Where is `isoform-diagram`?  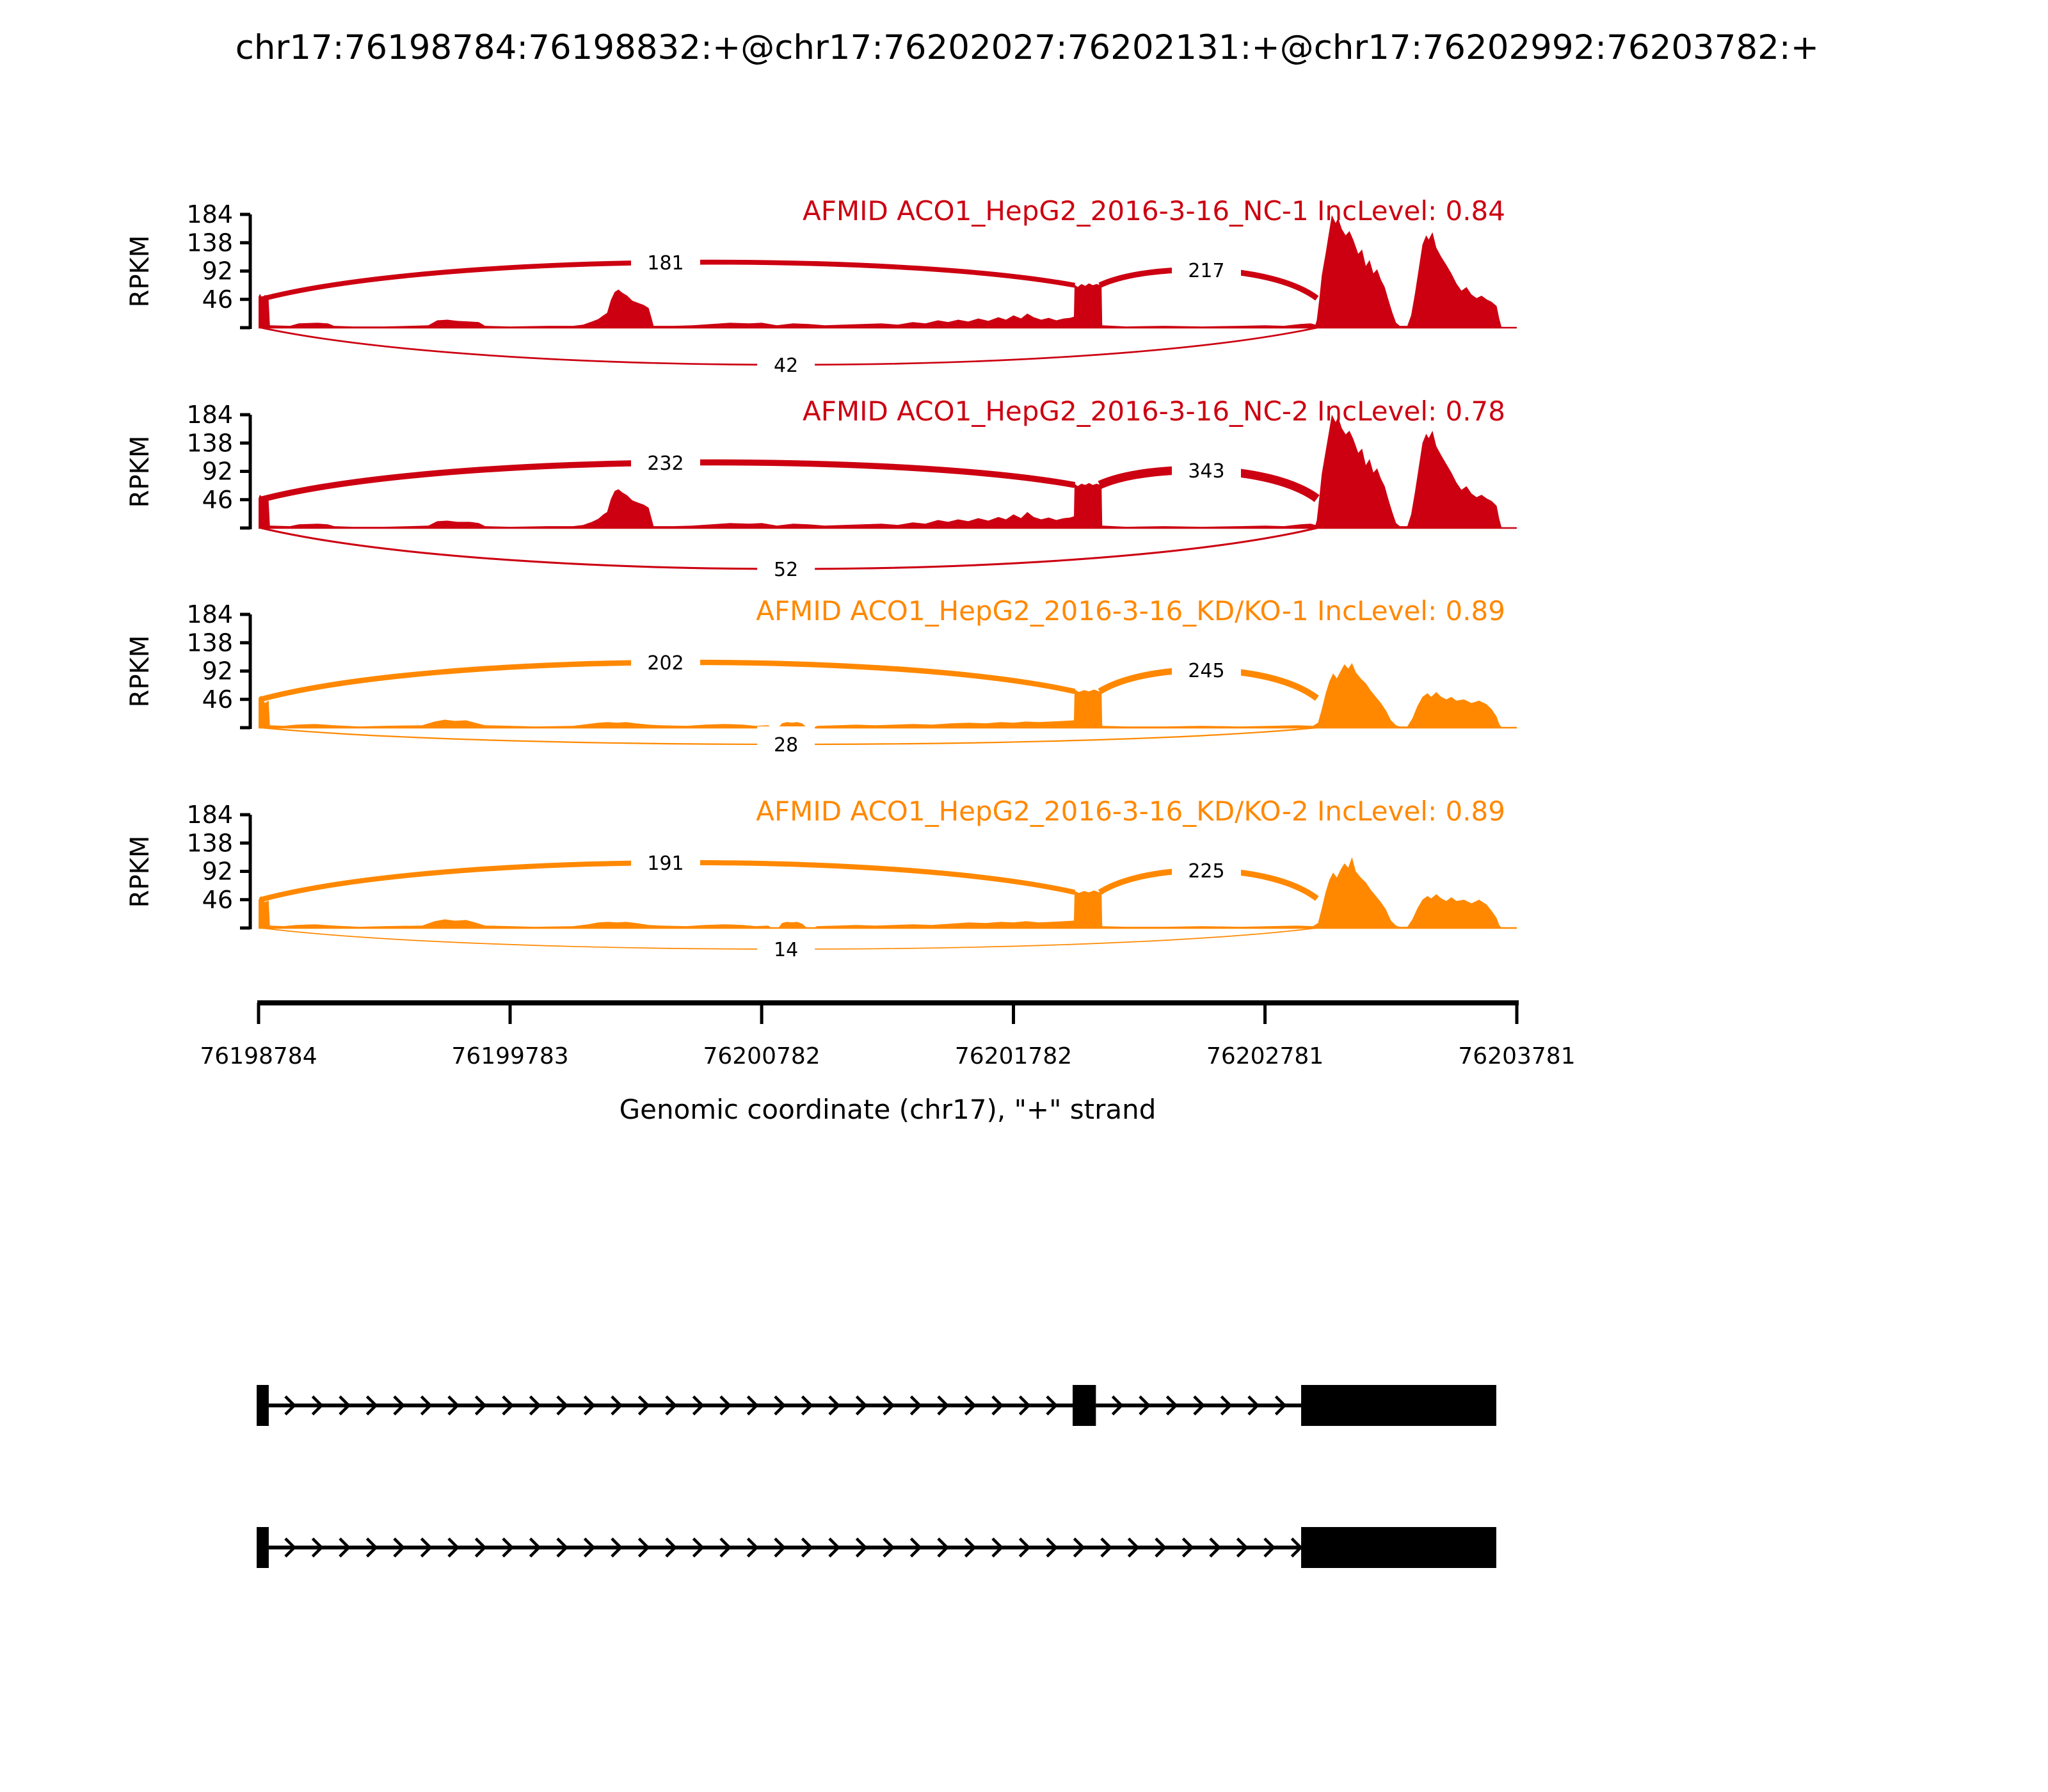 isoform-diagram is located at coordinates (876, 1476).